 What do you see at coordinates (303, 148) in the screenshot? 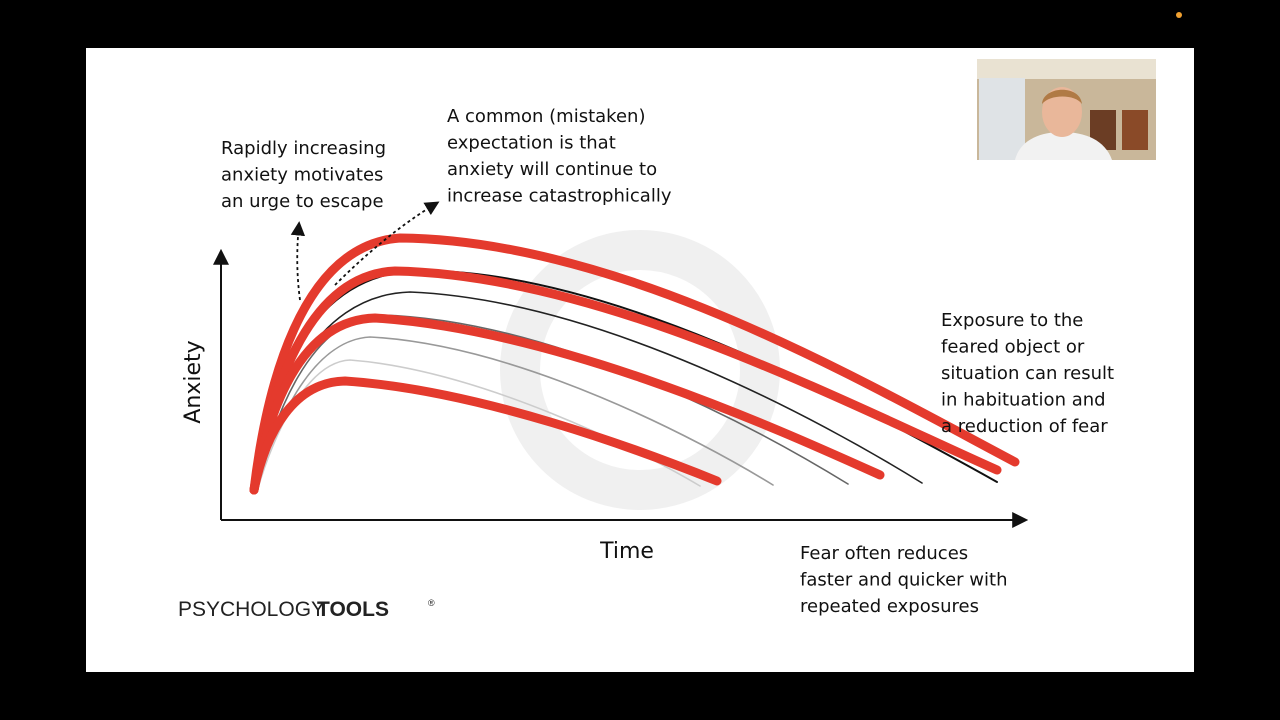
I see `escape-note-line: Rapidly increasing` at bounding box center [303, 148].